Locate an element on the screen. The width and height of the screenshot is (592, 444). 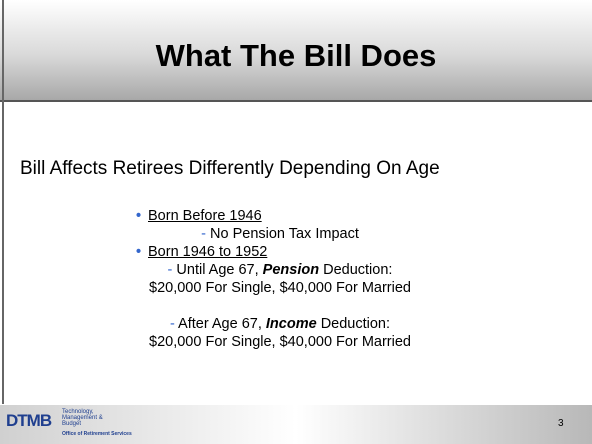
sub-item: - No Pension Tax Impact is located at coordinates (280, 234).